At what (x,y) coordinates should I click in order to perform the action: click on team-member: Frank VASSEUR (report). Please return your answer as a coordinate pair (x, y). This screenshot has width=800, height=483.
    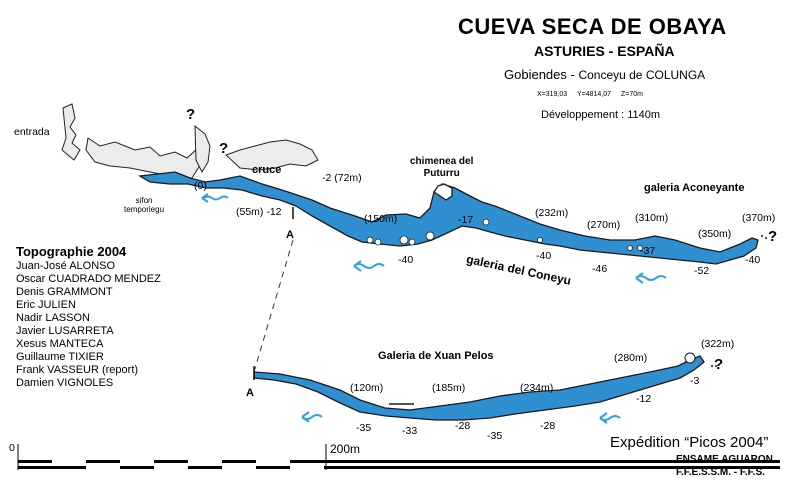
    Looking at the image, I should click on (77, 370).